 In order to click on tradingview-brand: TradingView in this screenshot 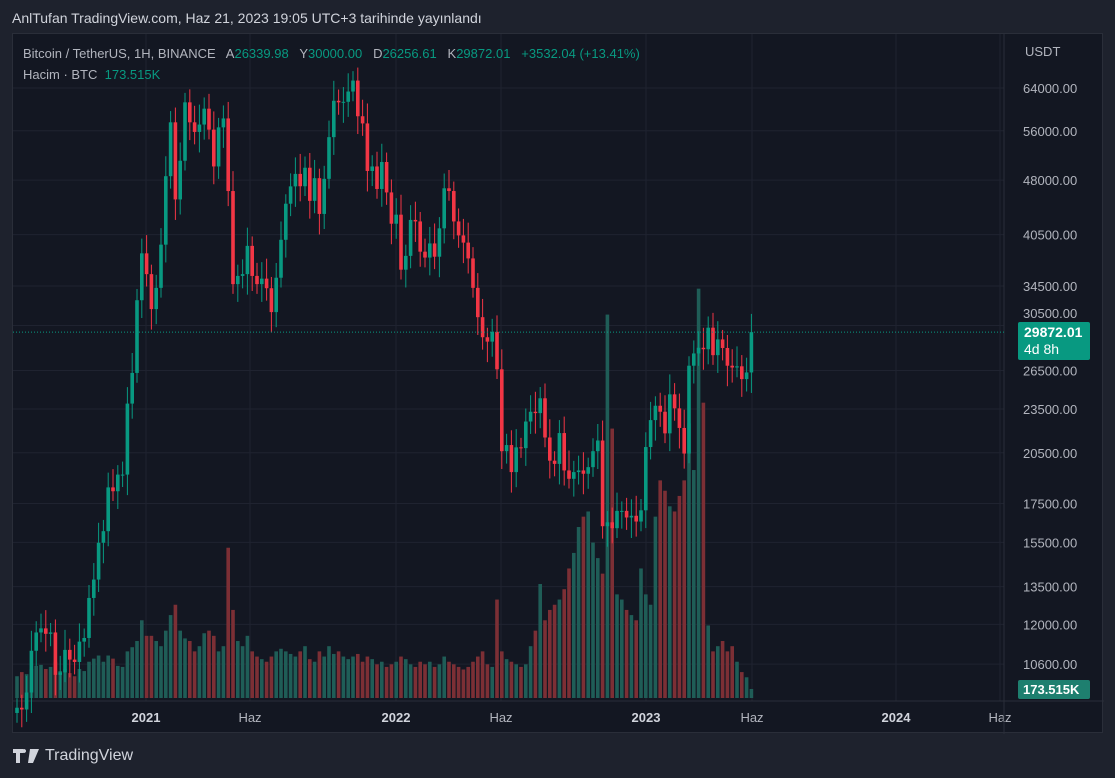, I will do `click(73, 756)`.